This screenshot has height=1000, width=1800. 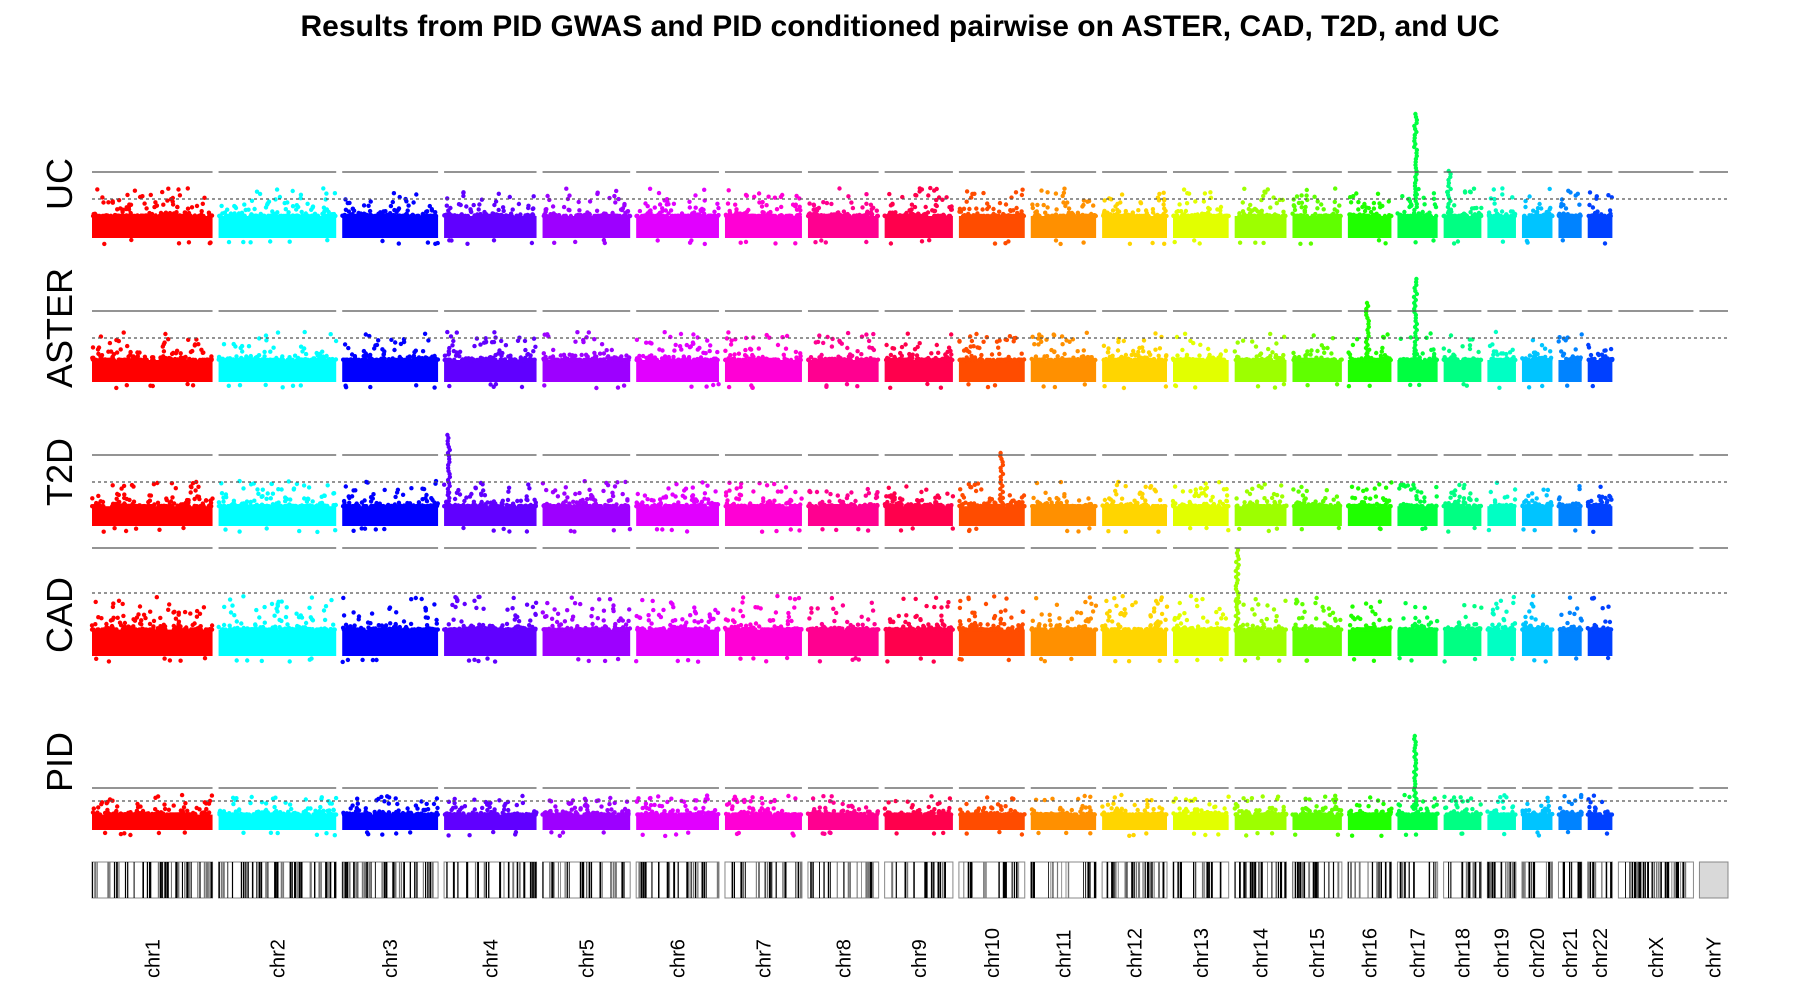 What do you see at coordinates (763, 360) in the screenshot?
I see `series-aster-chr7` at bounding box center [763, 360].